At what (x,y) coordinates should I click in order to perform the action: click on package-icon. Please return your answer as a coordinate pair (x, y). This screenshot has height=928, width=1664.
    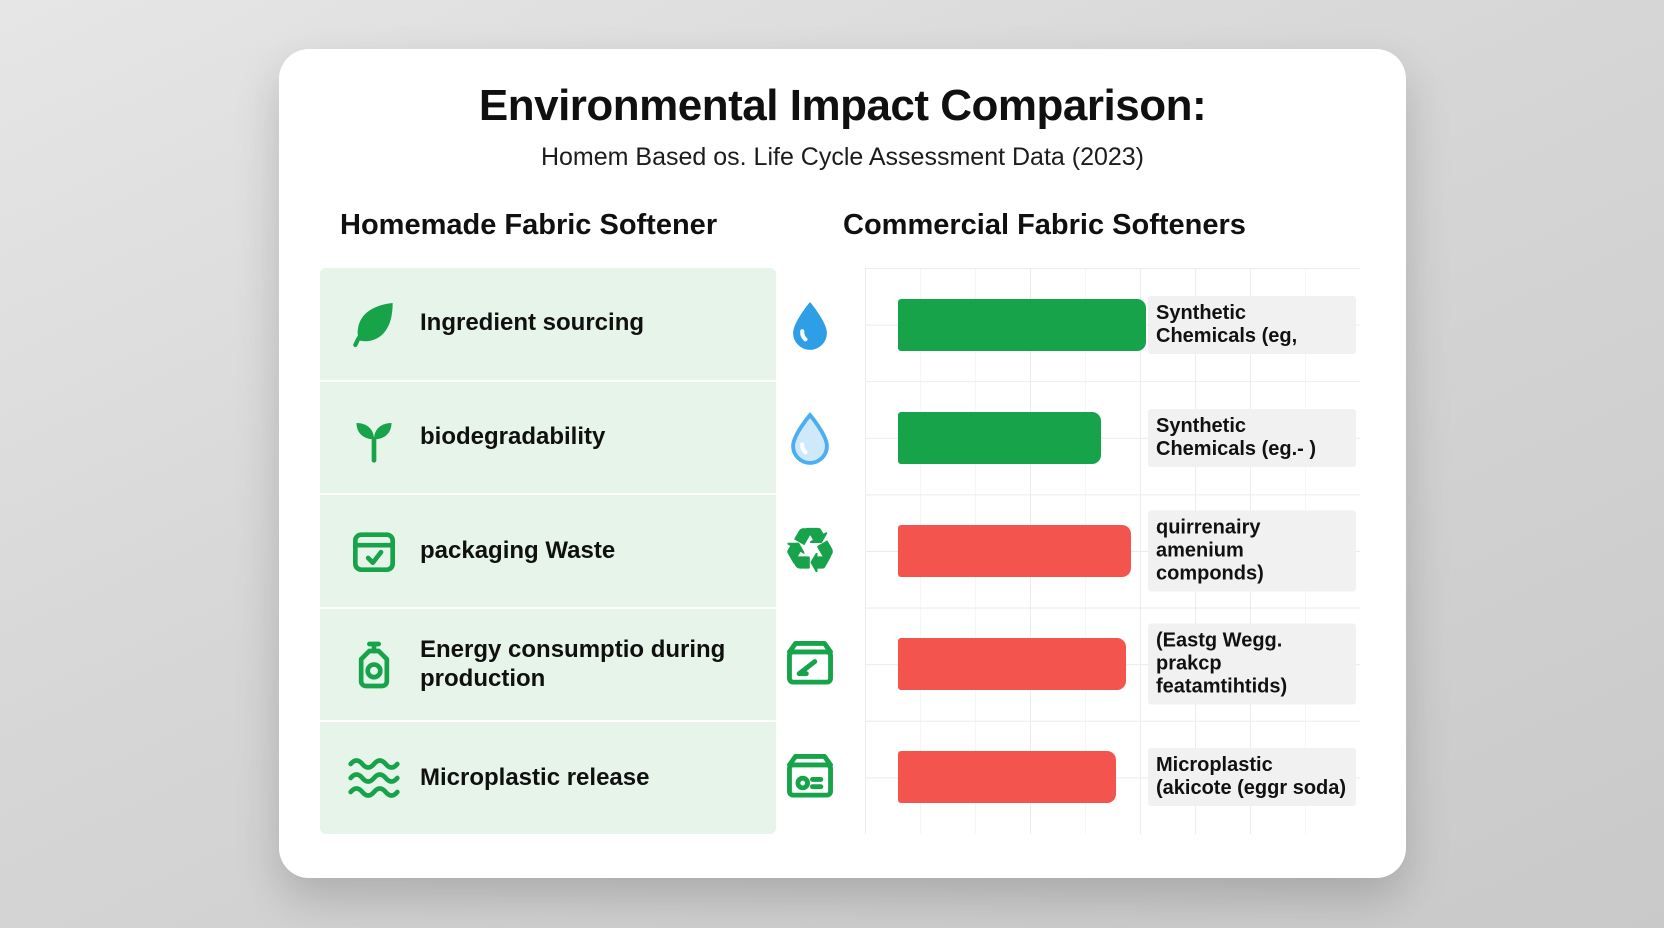
    Looking at the image, I should click on (810, 664).